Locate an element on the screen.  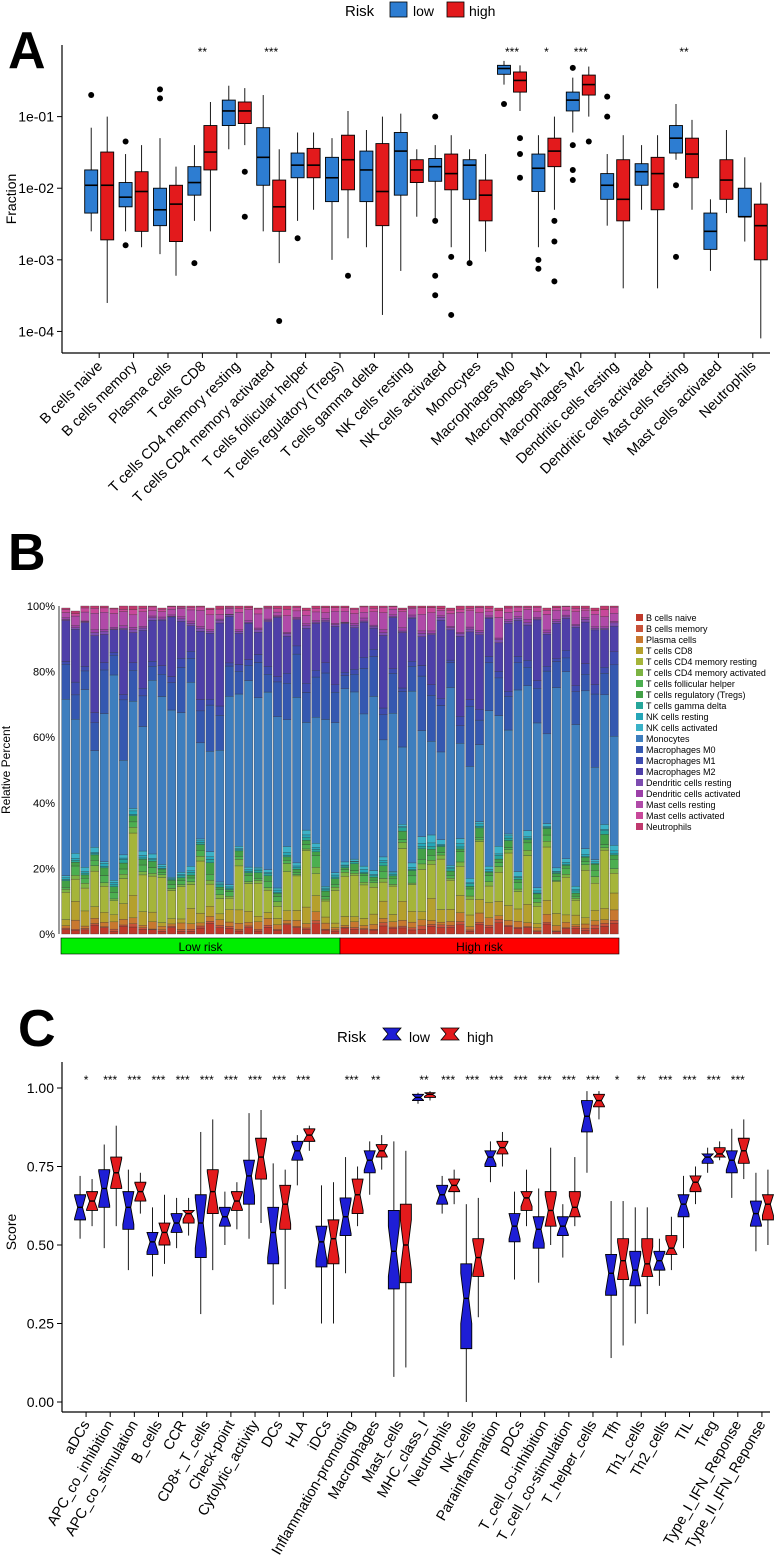
legend-label: Macrophages M2 is located at coordinates (681, 772).